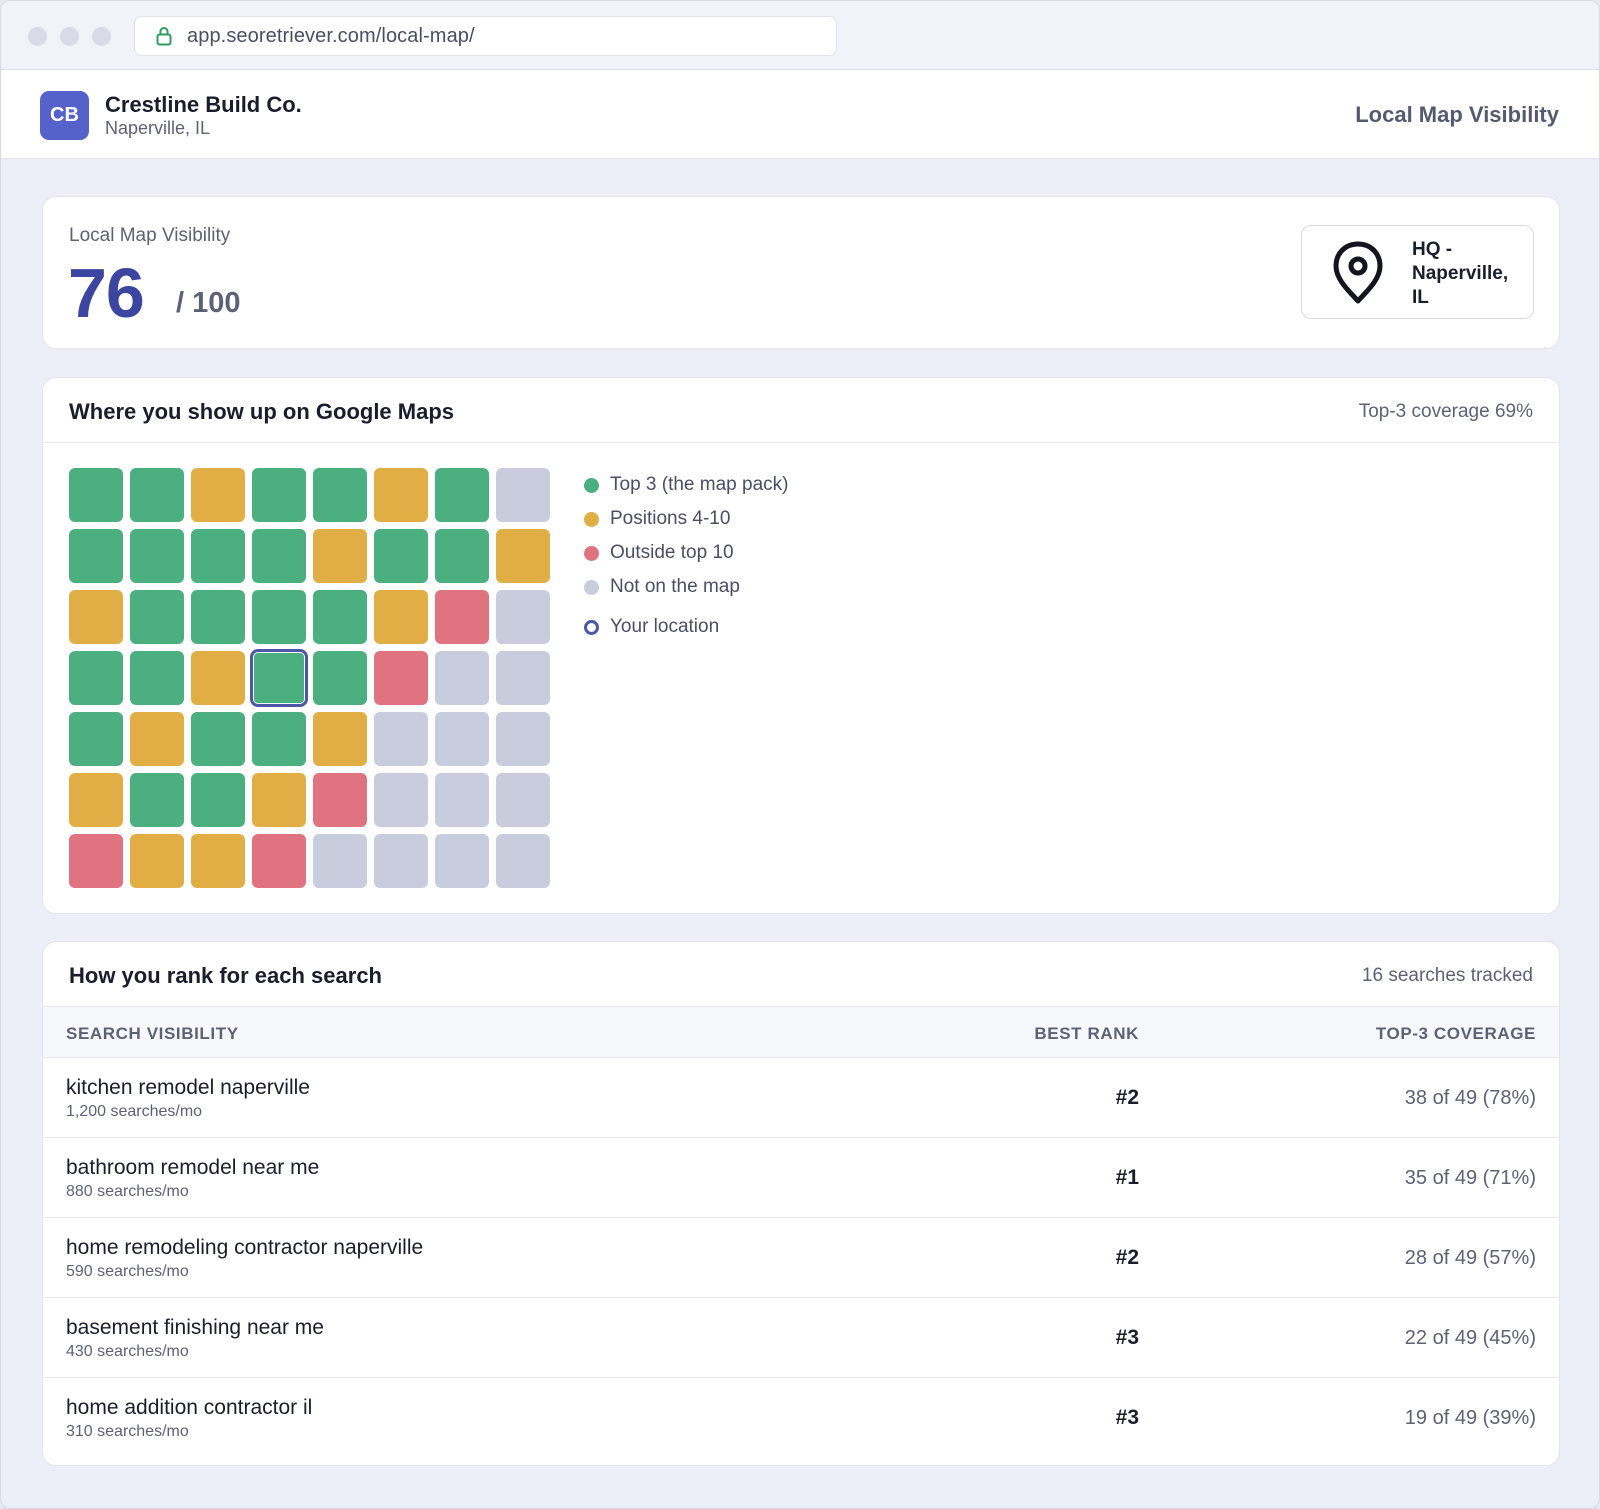 The width and height of the screenshot is (1600, 1509). Describe the element at coordinates (127, 1271) in the screenshot. I see `search-volume: 590 searches/mo` at that location.